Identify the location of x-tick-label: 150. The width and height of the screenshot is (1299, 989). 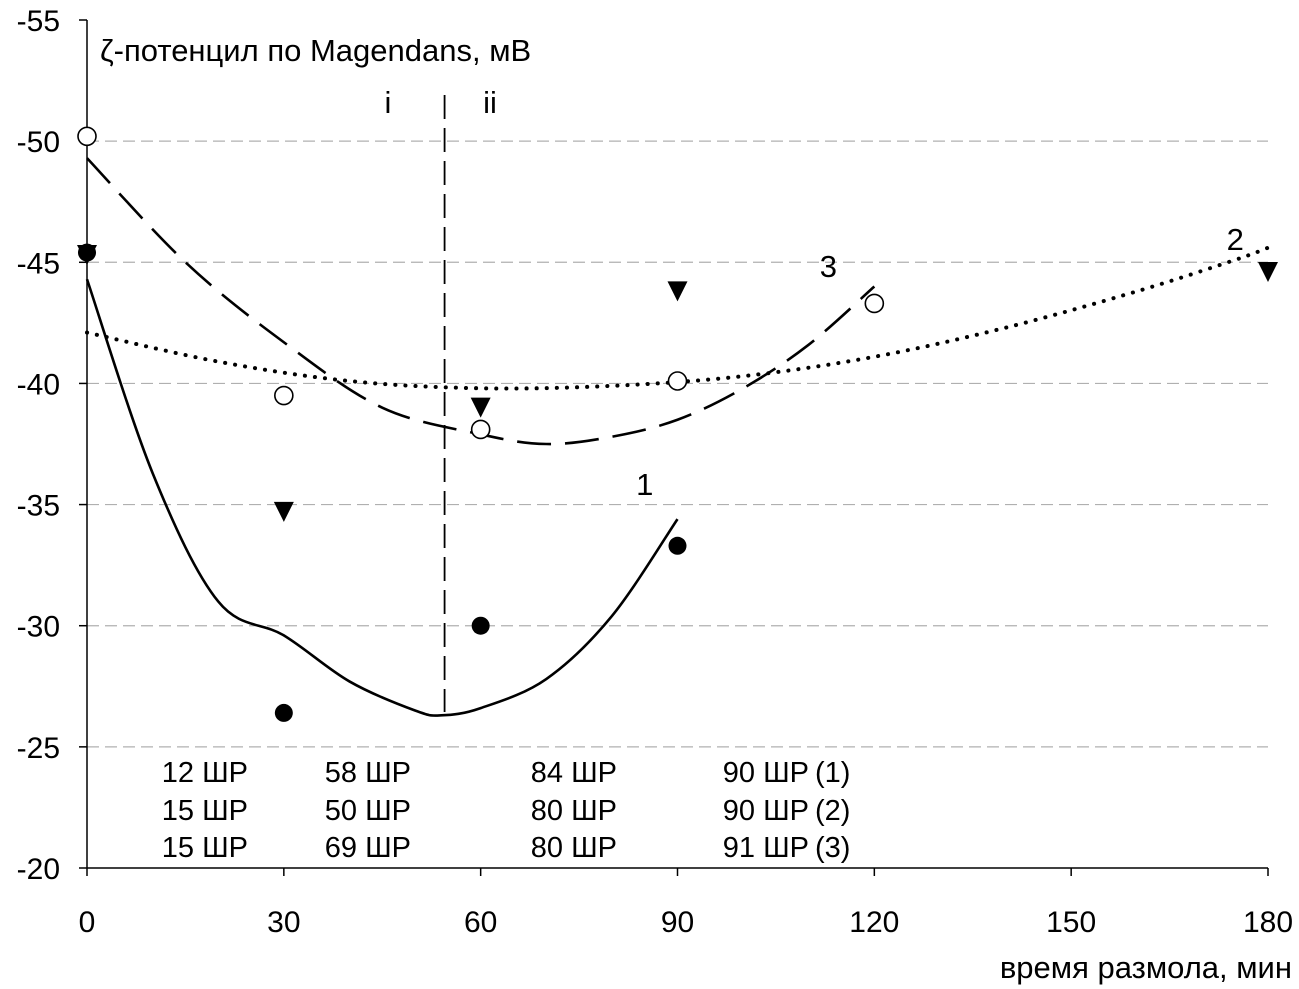
(1071, 922).